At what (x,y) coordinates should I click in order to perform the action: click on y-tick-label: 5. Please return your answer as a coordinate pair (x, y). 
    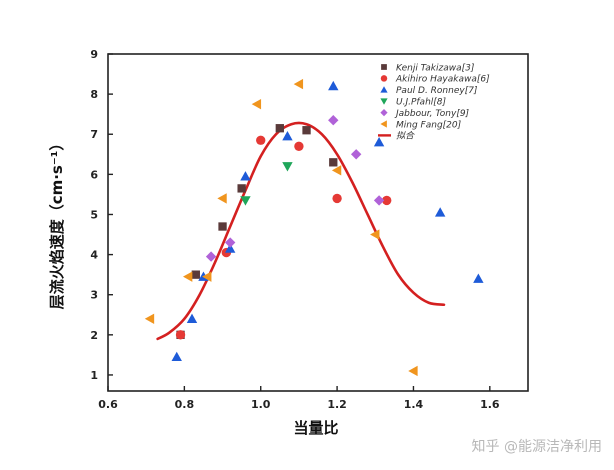
    Looking at the image, I should click on (94, 214).